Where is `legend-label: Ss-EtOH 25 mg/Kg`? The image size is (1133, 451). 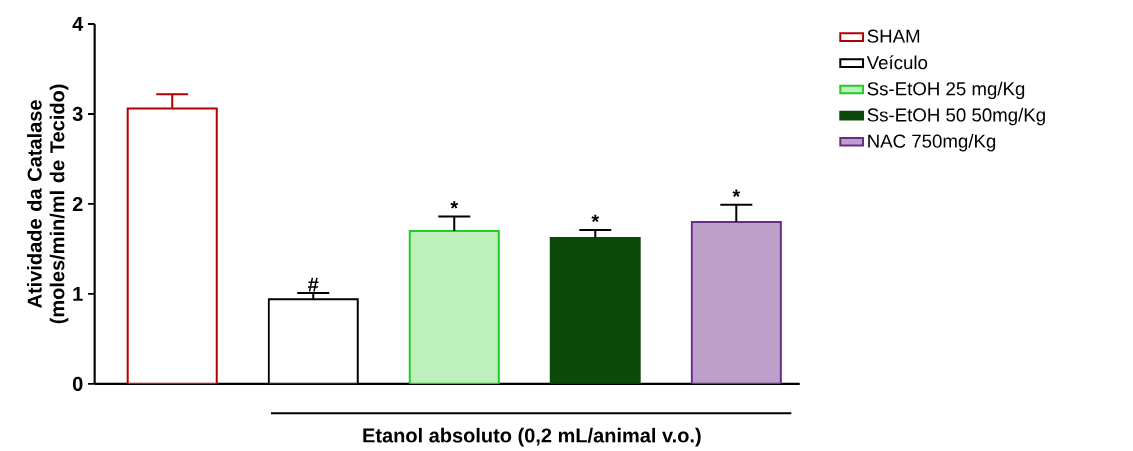 legend-label: Ss-EtOH 25 mg/Kg is located at coordinates (946, 90).